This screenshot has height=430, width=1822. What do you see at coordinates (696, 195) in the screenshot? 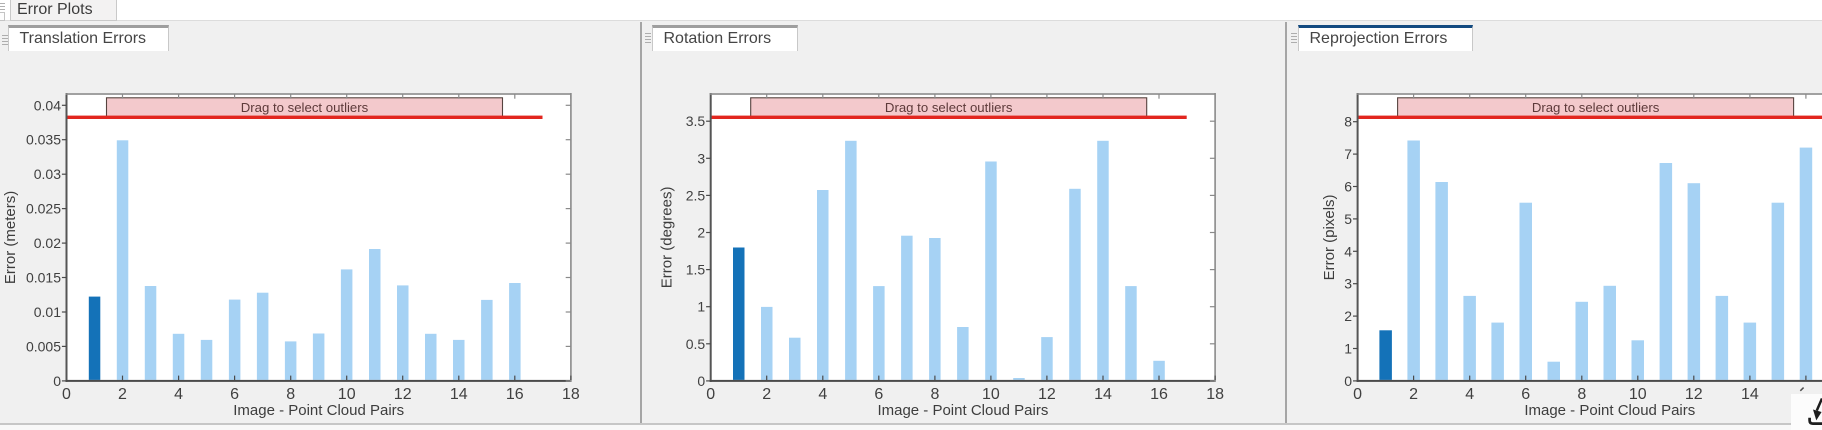
I see `svg-text: 2.5` at bounding box center [696, 195].